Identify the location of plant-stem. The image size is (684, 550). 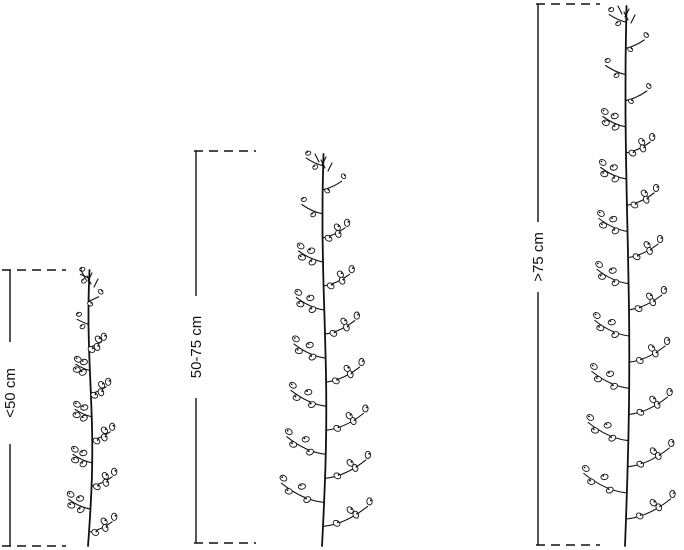
(627, 276).